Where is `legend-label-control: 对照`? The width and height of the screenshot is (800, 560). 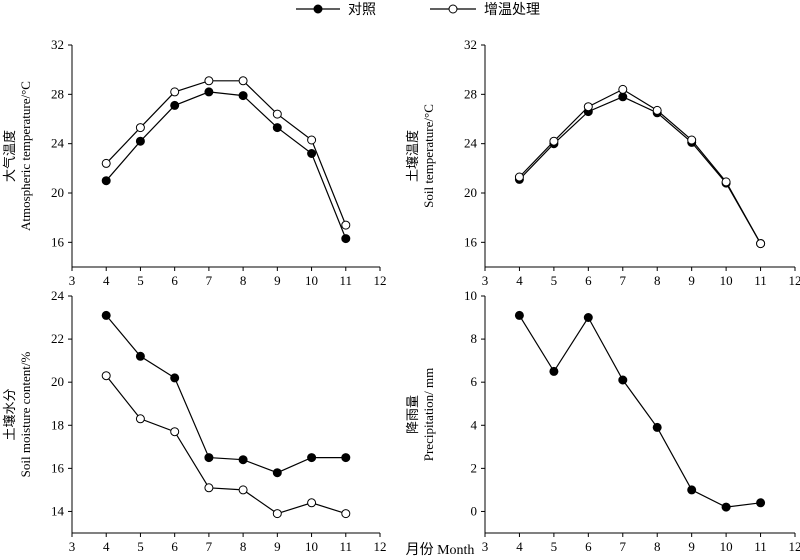
legend-label-control: 对照 is located at coordinates (362, 10).